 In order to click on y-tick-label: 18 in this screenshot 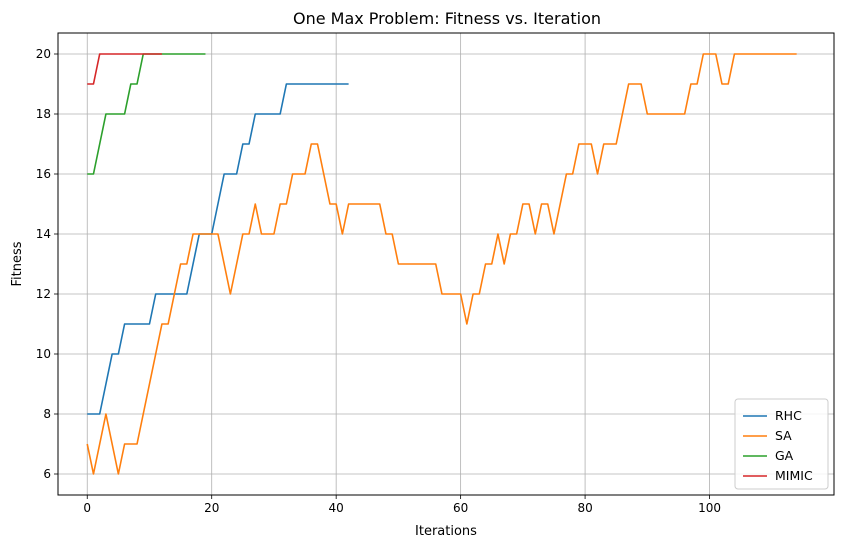, I will do `click(43, 114)`.